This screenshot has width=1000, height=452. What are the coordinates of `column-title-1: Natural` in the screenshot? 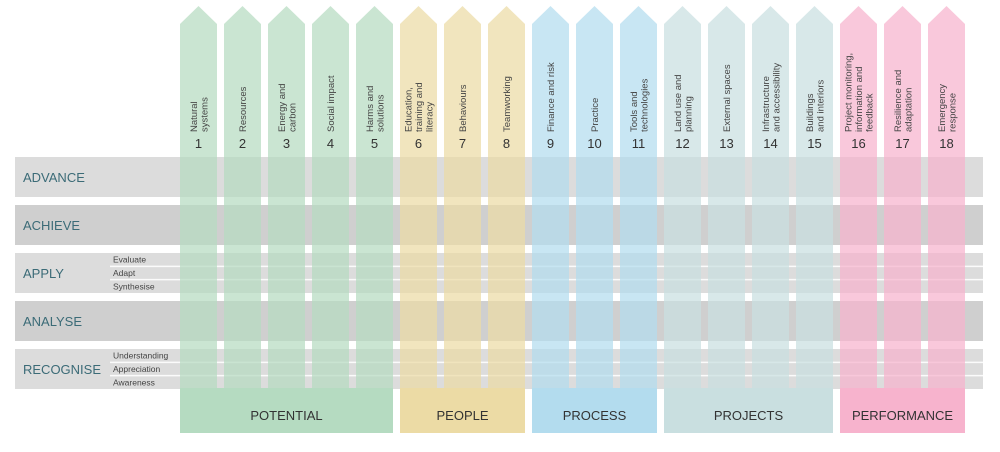 It's located at (194, 116).